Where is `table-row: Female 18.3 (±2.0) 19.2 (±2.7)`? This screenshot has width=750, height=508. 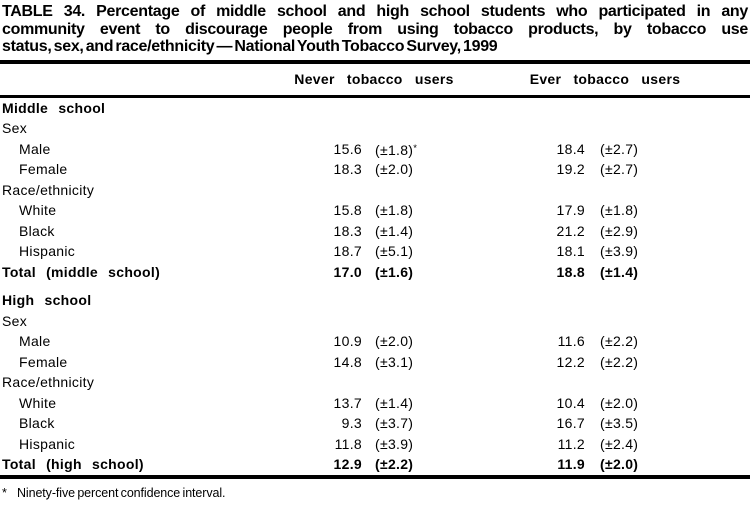
table-row: Female 18.3 (±2.0) 19.2 (±2.7) is located at coordinates (375, 169).